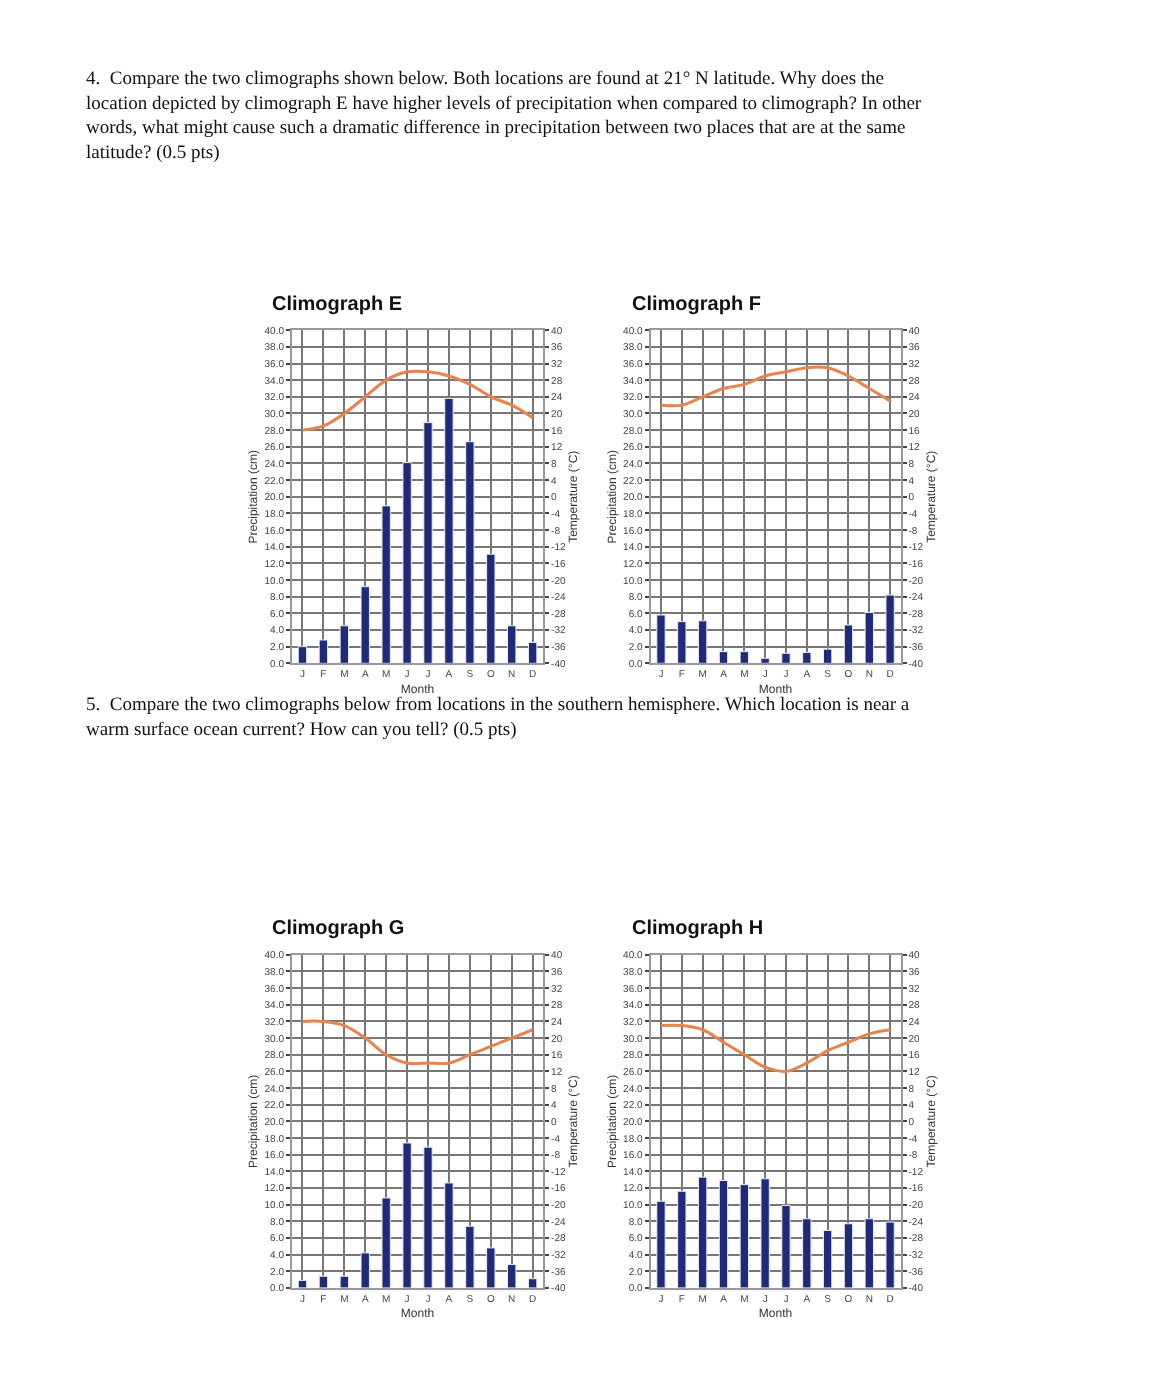 The width and height of the screenshot is (1168, 1400). I want to click on text: 4. Compare the two climographs shown below. Both locations are found at 21° N latitude. Why does the location depicted by climograph E have higher levels of precipitation when compared to climograph? In other words, what might cause such a dramatic difference in precipitation between two places that are at the same latitude? (0.5 pts), so click(504, 117).